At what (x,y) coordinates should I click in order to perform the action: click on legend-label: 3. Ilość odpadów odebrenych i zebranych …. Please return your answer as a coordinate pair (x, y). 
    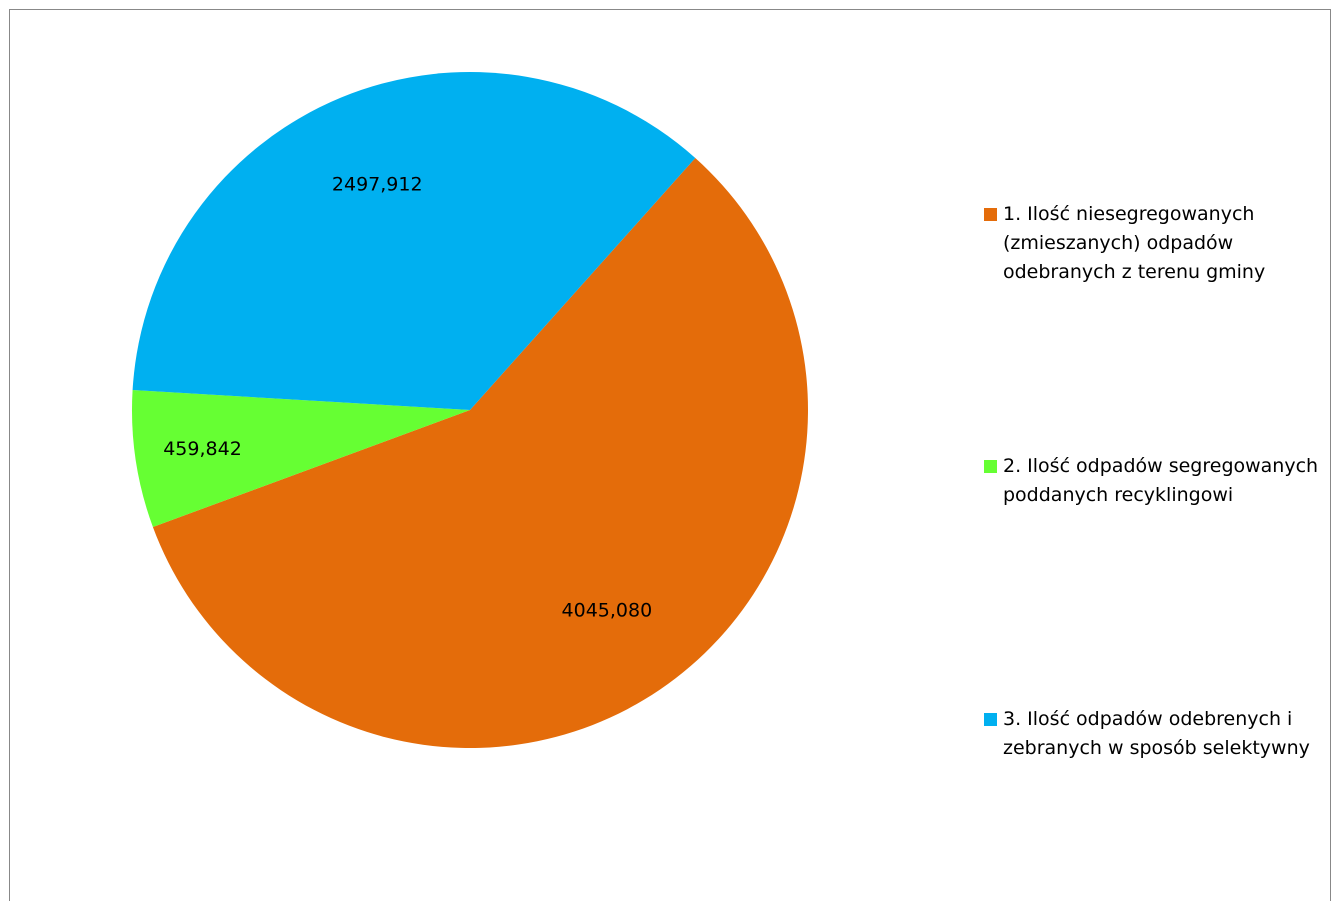
    Looking at the image, I should click on (1156, 733).